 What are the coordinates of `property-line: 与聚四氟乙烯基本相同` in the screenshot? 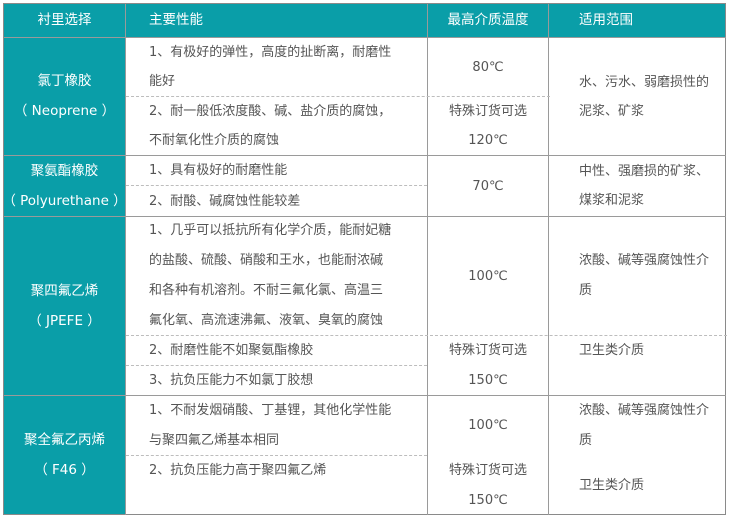 It's located at (214, 440).